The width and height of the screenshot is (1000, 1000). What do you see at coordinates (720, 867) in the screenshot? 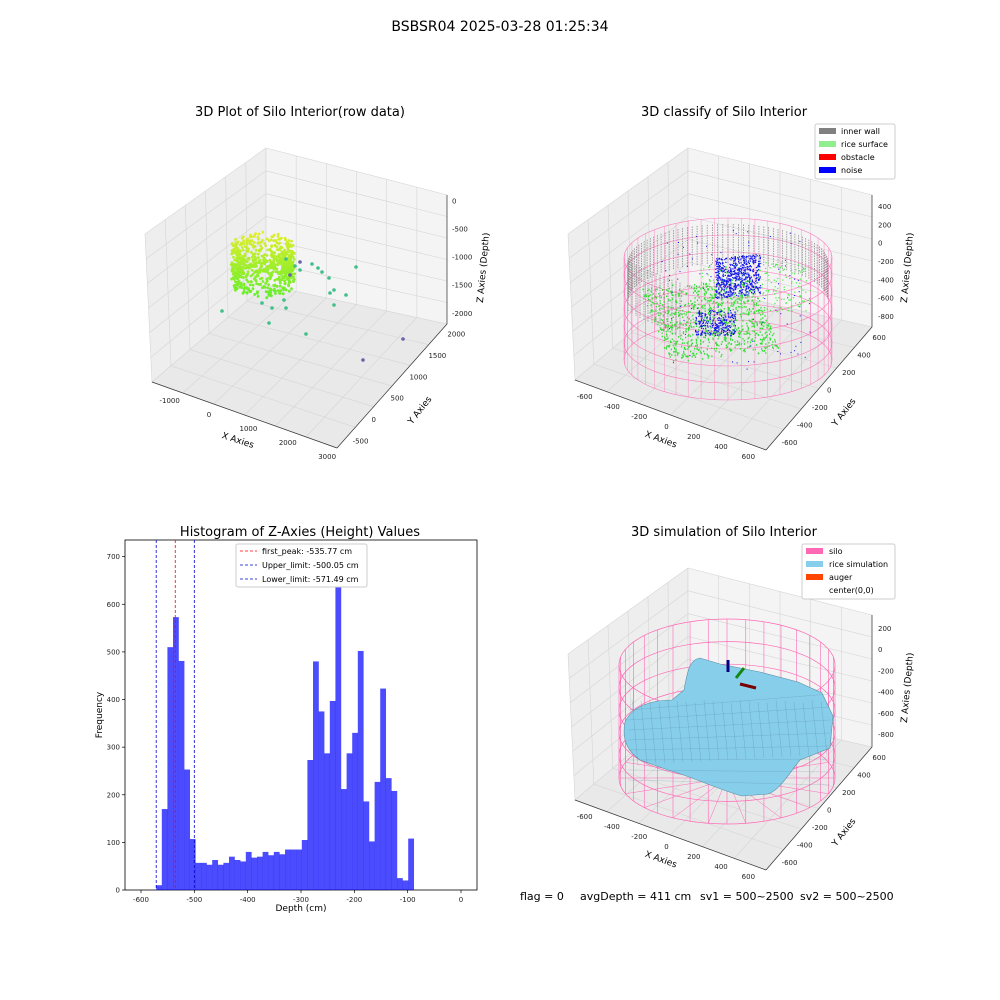
I see `simulation-x-tick: 400` at bounding box center [720, 867].